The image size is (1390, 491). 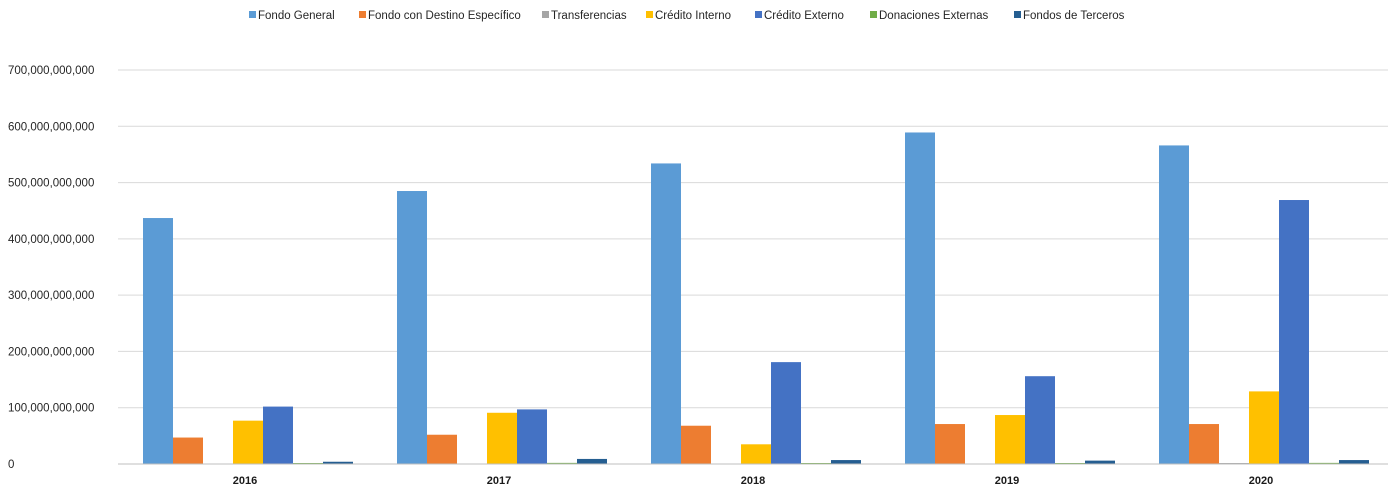 I want to click on legend-item: Fondos de Terceros, so click(x=1069, y=16).